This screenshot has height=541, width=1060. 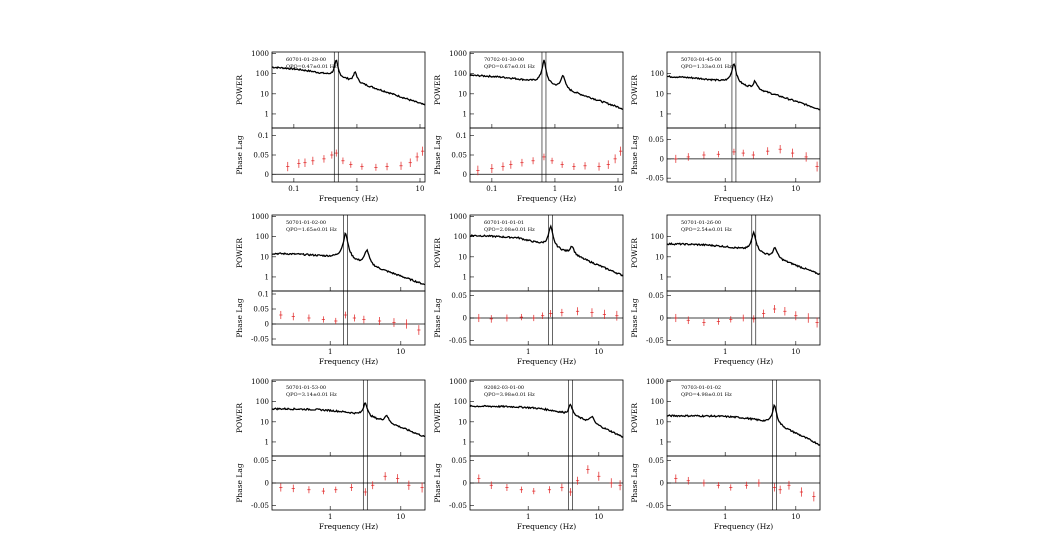 What do you see at coordinates (706, 230) in the screenshot?
I see `qpo-frequency-label: QPO=2.54±0.01 Hz` at bounding box center [706, 230].